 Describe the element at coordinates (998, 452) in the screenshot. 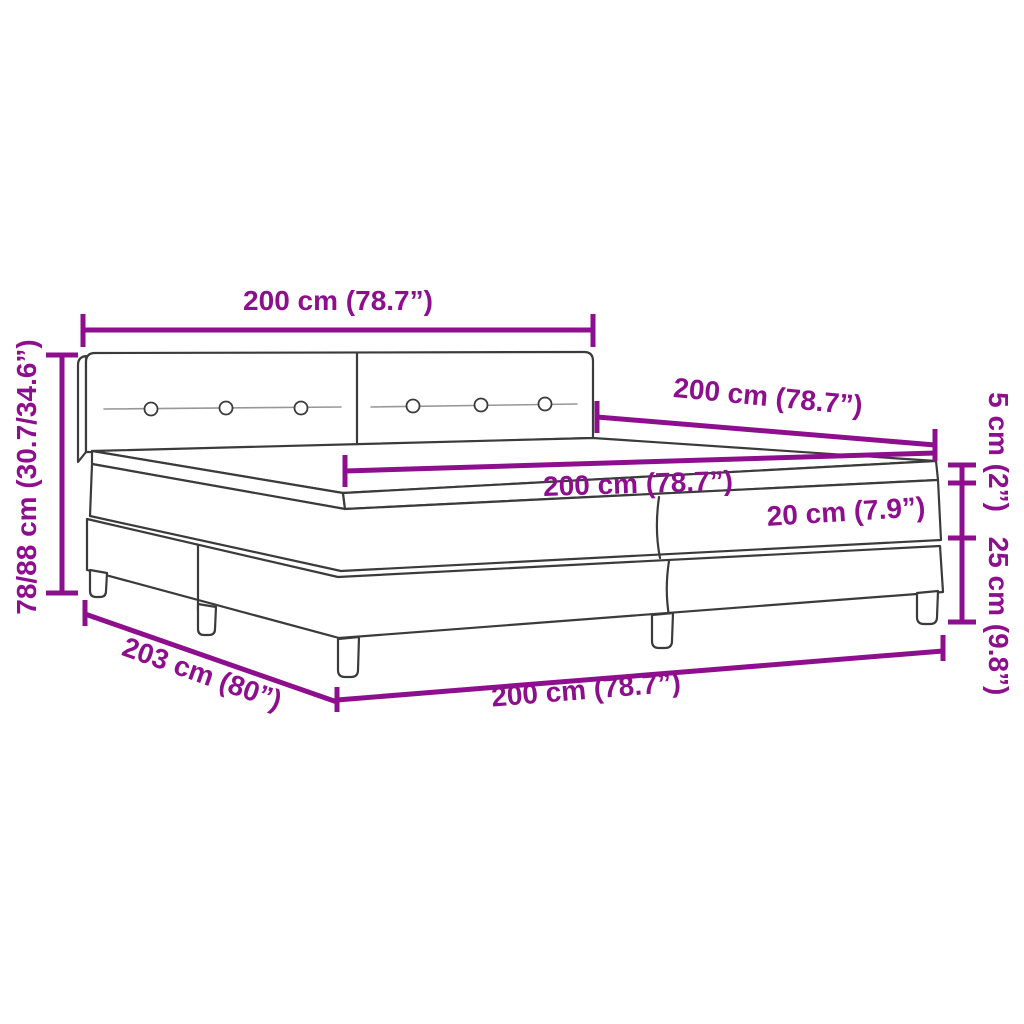

I see `dim-label-topper-height: 5 cm (2”)` at that location.